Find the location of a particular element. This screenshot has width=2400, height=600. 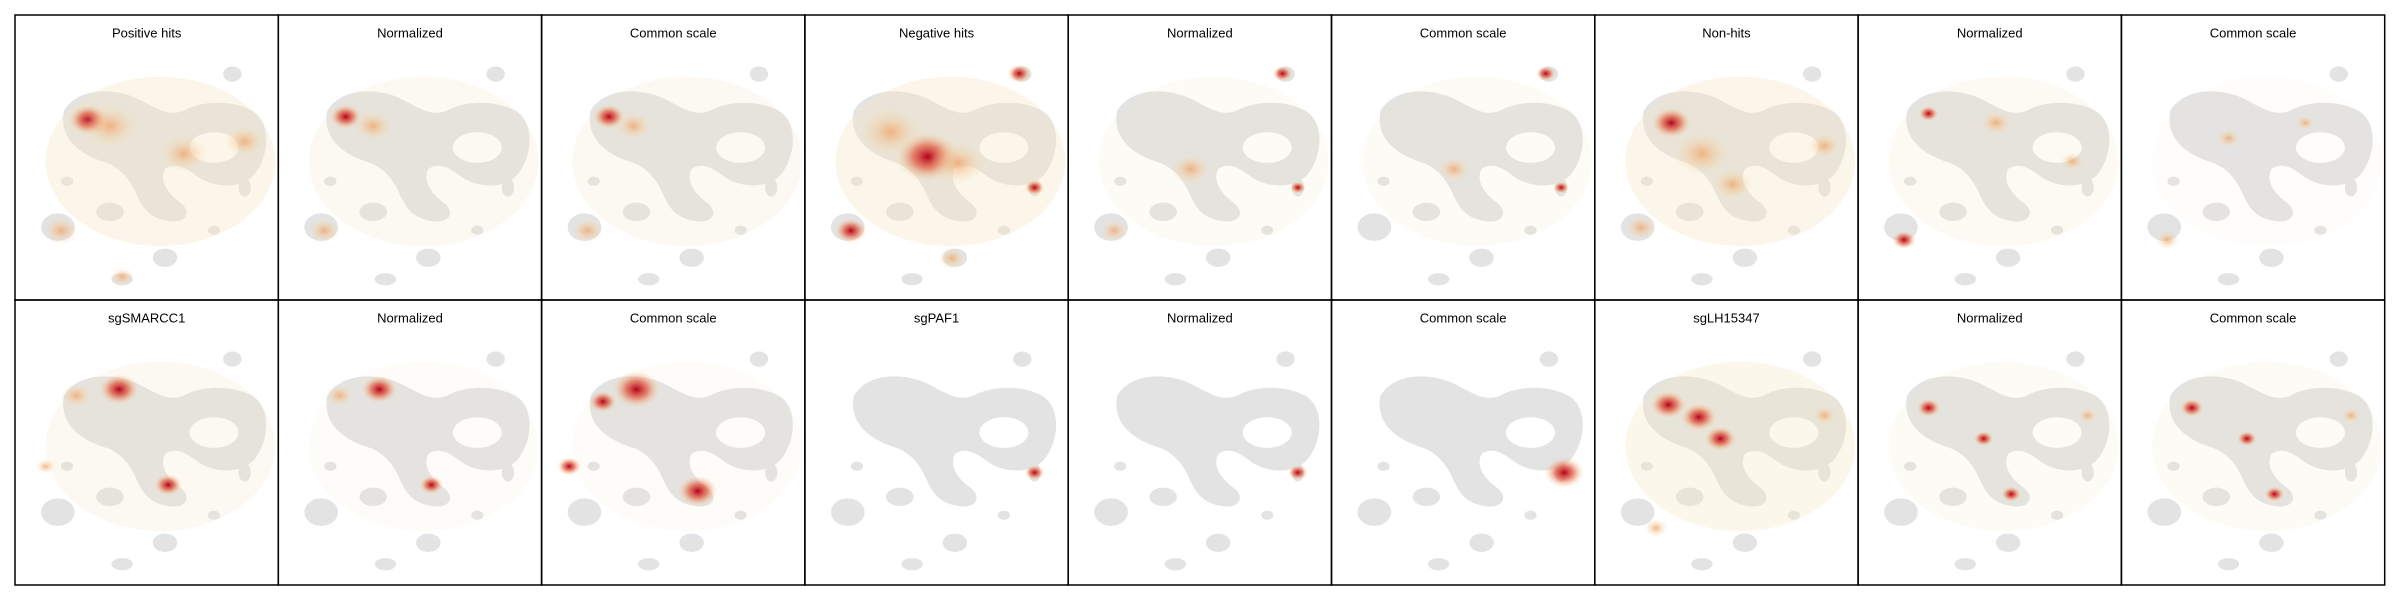

panel: Non-hits is located at coordinates (1726, 157).